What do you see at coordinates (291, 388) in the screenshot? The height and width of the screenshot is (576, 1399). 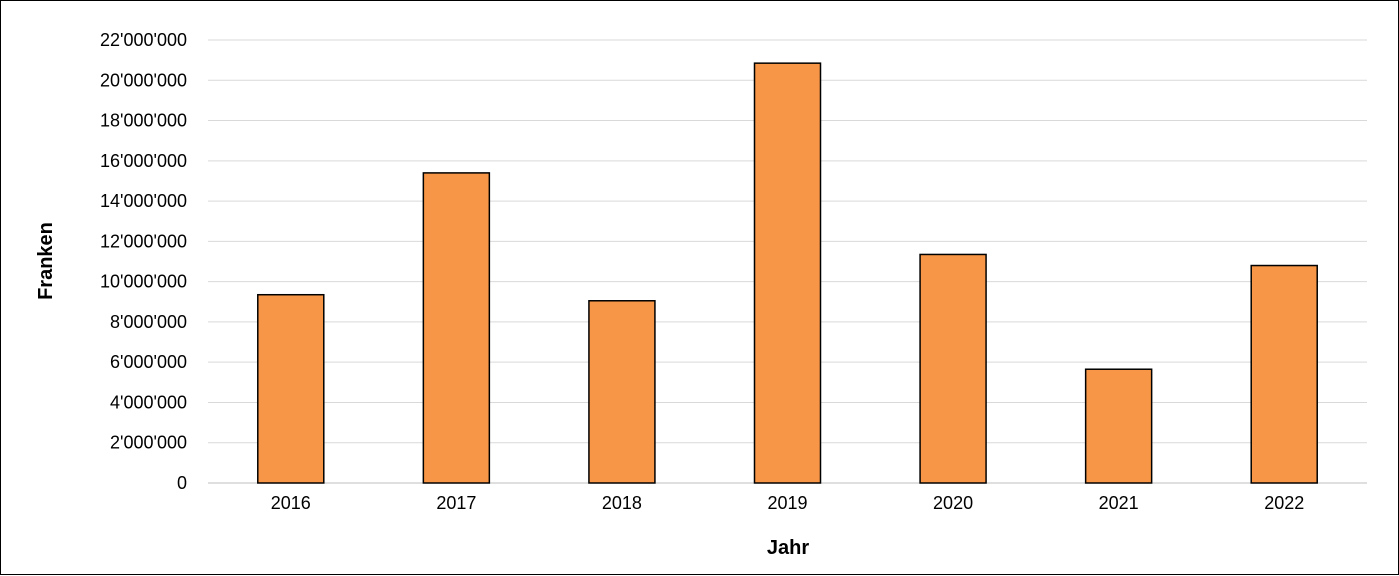 I see `bar-2016` at bounding box center [291, 388].